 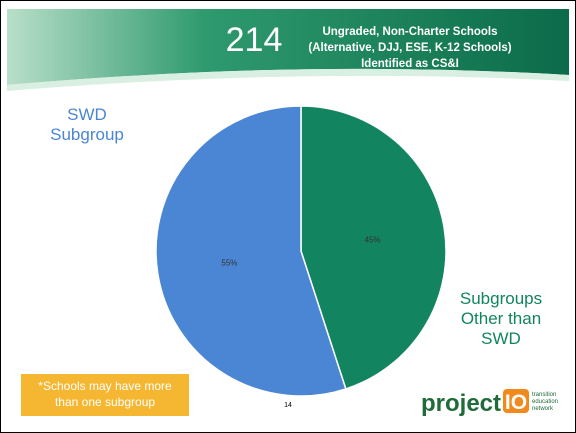 I want to click on header-title: (Alternative, DJJ, ESE, K-12 Schools), so click(x=409, y=48).